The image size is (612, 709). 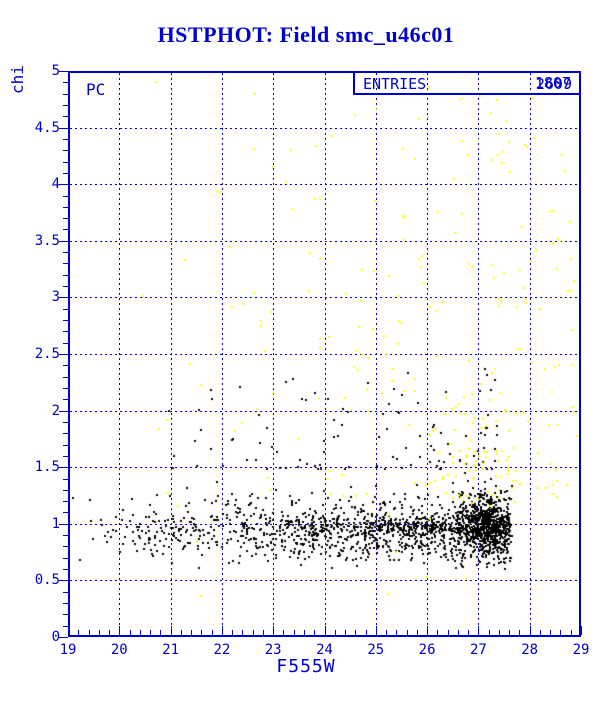 What do you see at coordinates (47, 580) in the screenshot?
I see `y-tick-label: 0.5` at bounding box center [47, 580].